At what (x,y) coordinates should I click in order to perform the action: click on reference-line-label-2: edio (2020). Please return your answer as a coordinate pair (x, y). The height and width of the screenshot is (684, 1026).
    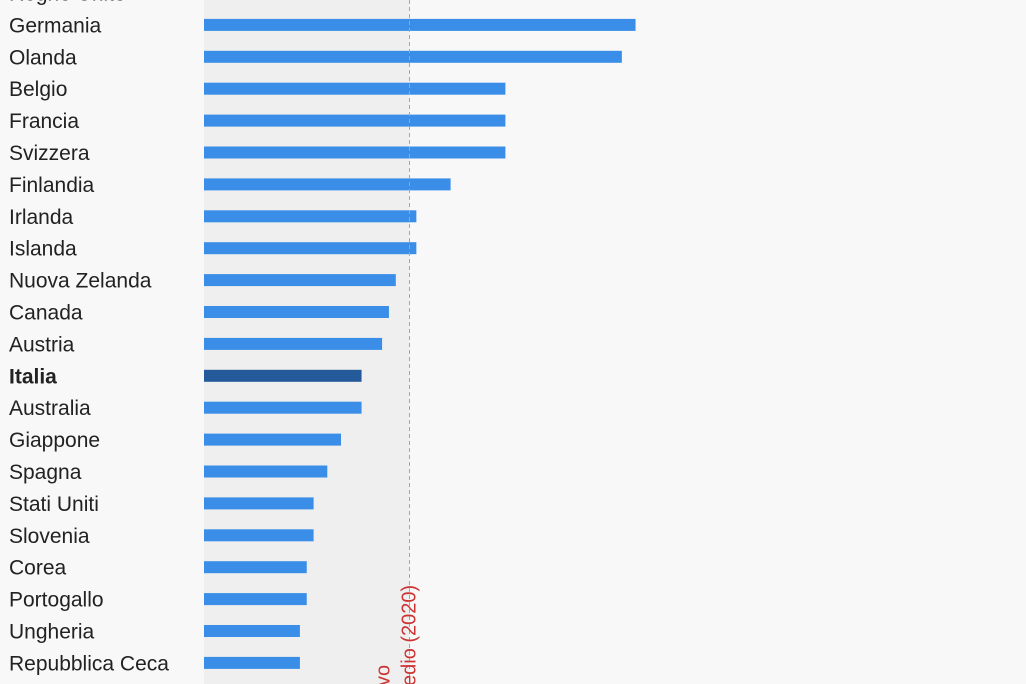
    Looking at the image, I should click on (410, 634).